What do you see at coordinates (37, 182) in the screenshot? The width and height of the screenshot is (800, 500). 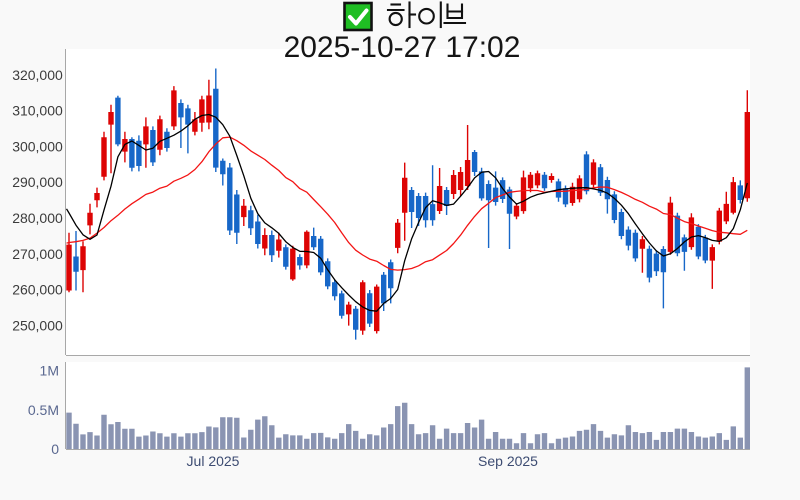 I see `svg-text: 290,000` at bounding box center [37, 182].